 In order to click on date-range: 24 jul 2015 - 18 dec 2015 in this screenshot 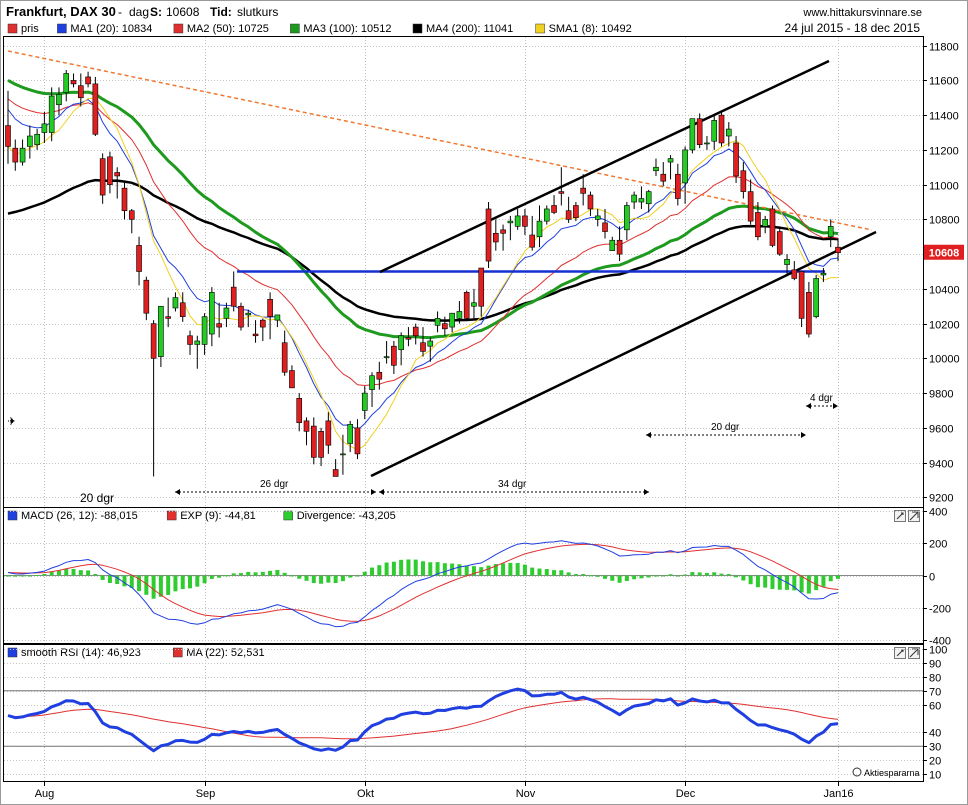, I will do `click(853, 28)`.